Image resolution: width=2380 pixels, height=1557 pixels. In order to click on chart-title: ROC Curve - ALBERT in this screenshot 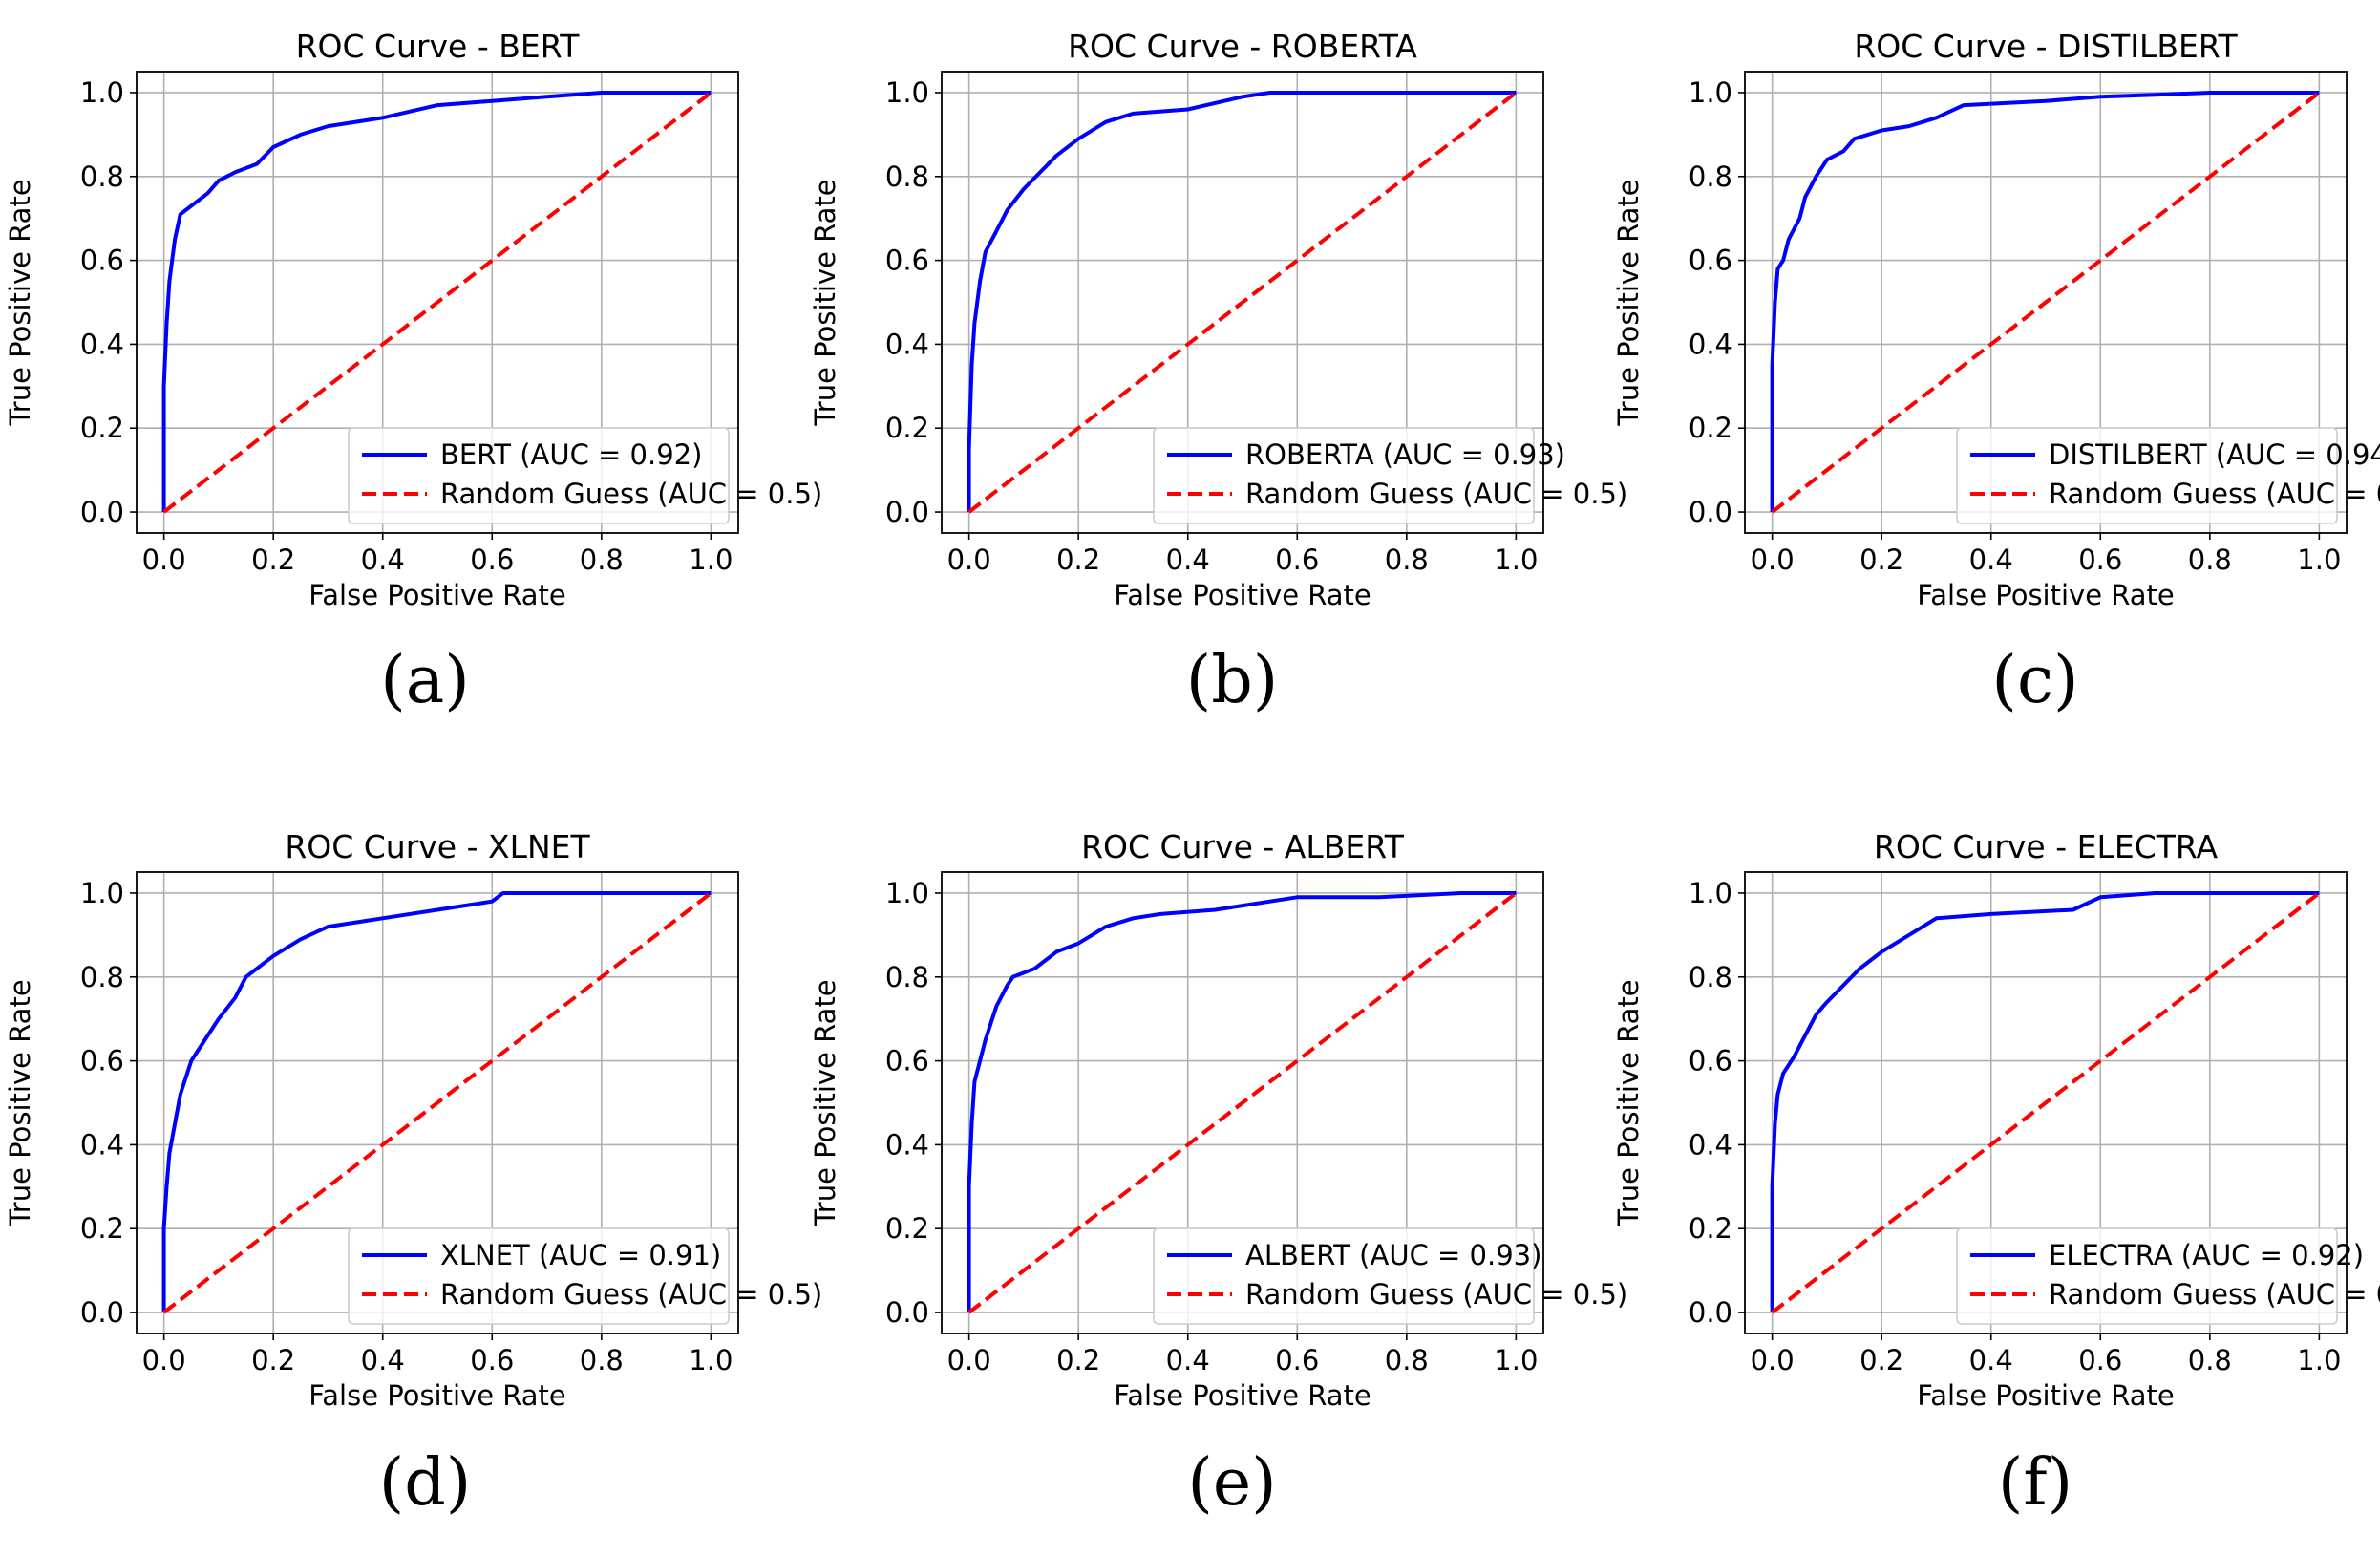, I will do `click(1243, 847)`.